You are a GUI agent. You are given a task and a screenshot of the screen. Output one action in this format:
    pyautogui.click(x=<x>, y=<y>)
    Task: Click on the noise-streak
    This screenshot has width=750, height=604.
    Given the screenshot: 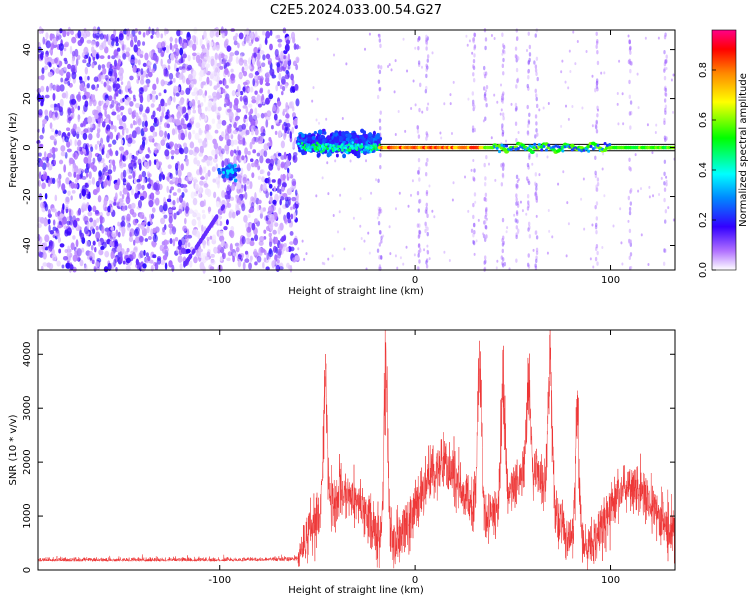 What is the action you would take?
    pyautogui.click(x=207, y=231)
    